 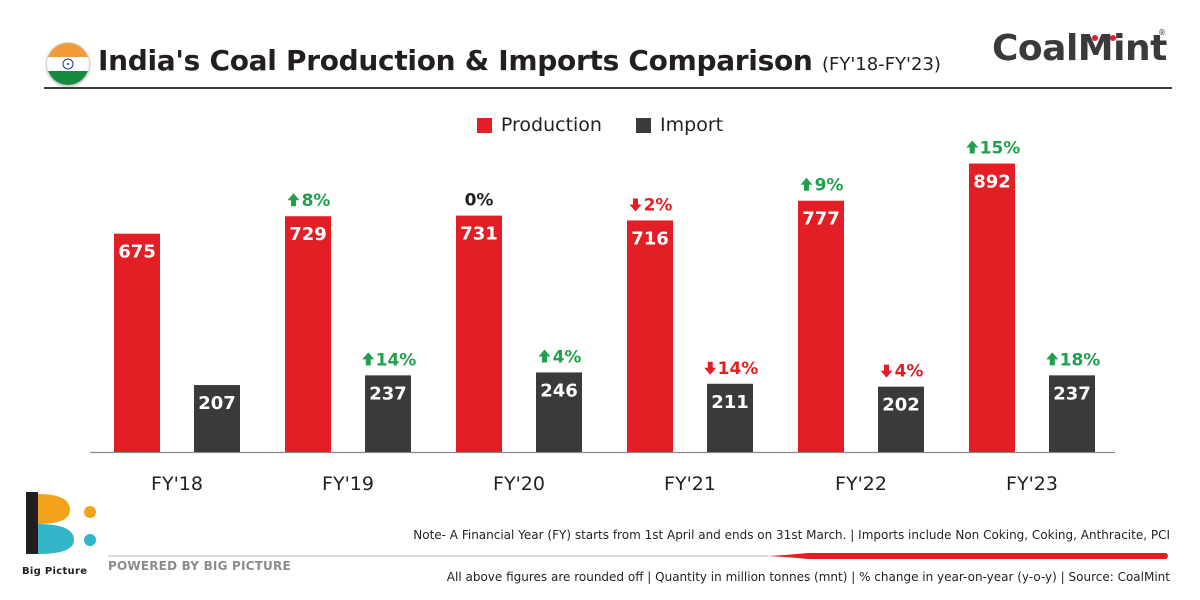 What do you see at coordinates (806, 184) in the screenshot?
I see `change-label-production-4-arrow-icon` at bounding box center [806, 184].